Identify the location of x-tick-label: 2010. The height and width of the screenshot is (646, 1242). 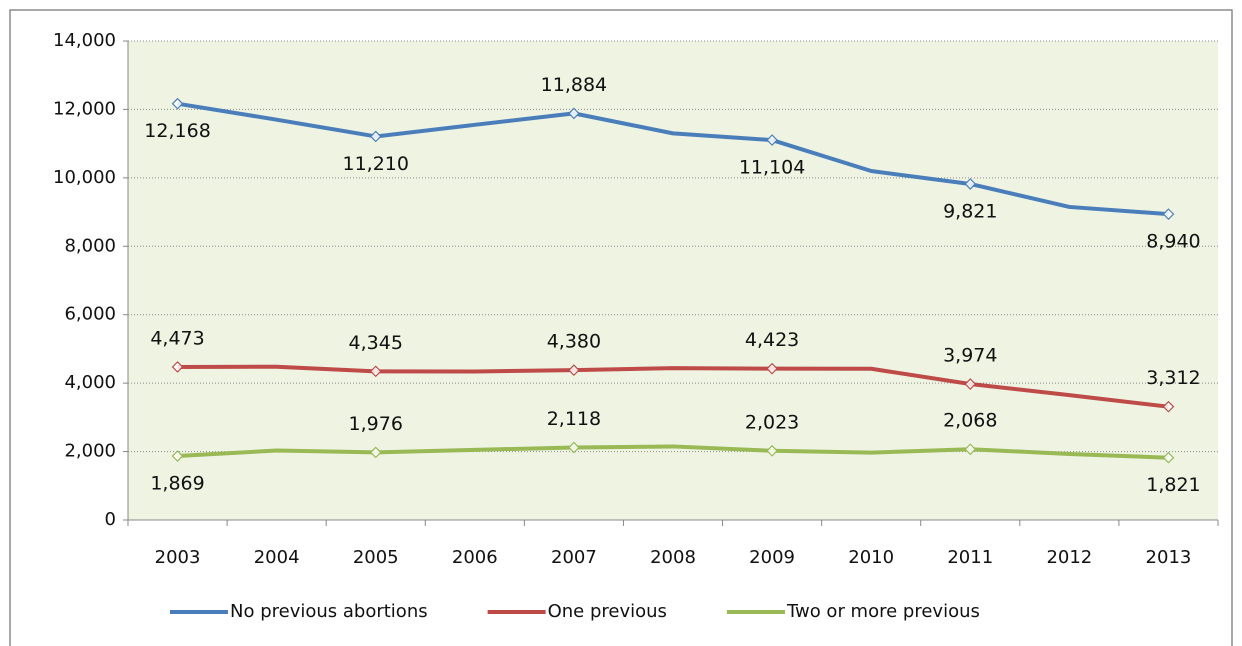
(871, 557).